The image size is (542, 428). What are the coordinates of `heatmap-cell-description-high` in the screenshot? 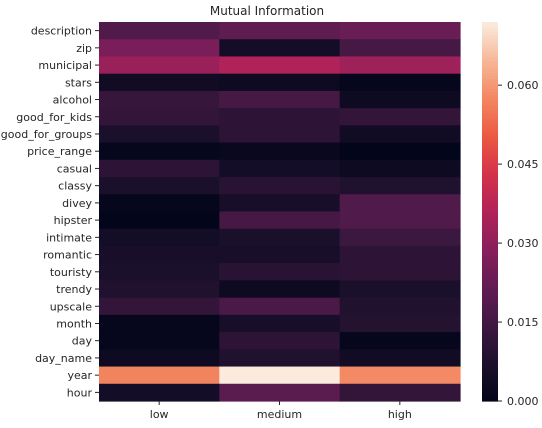 It's located at (400, 31).